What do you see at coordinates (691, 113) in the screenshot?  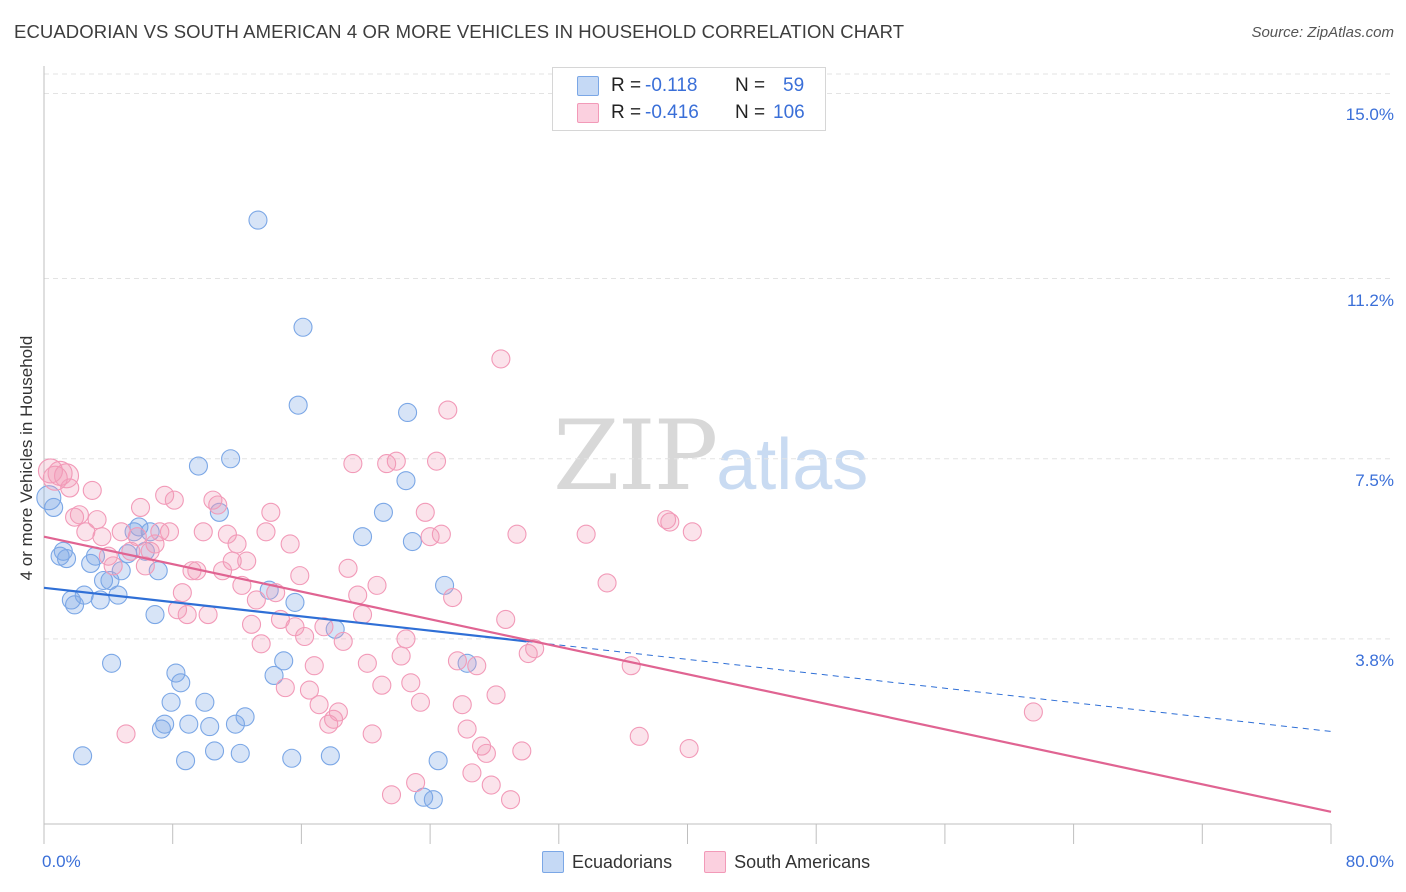 I see `legend-row-south-americans: R = -0.416 N = 106` at bounding box center [691, 113].